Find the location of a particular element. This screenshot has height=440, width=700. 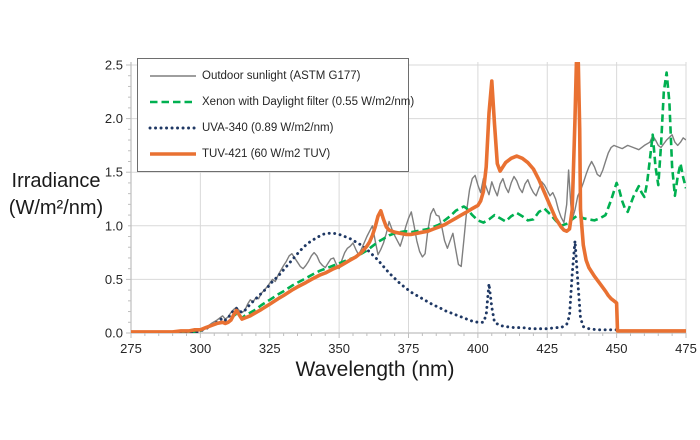

legend-item: Outdoor sunlight (ASTM G177) is located at coordinates (278, 76).